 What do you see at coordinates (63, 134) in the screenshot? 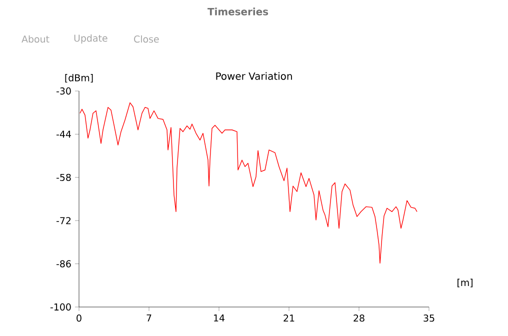
I see `y-tick-label: -44` at bounding box center [63, 134].